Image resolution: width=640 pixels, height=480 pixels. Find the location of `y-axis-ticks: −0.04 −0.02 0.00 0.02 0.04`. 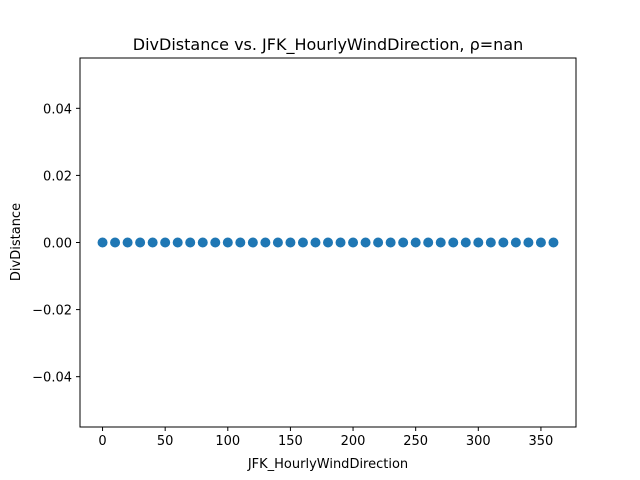

y-axis-ticks: −0.04 −0.02 0.00 0.02 0.04 is located at coordinates (56, 244).